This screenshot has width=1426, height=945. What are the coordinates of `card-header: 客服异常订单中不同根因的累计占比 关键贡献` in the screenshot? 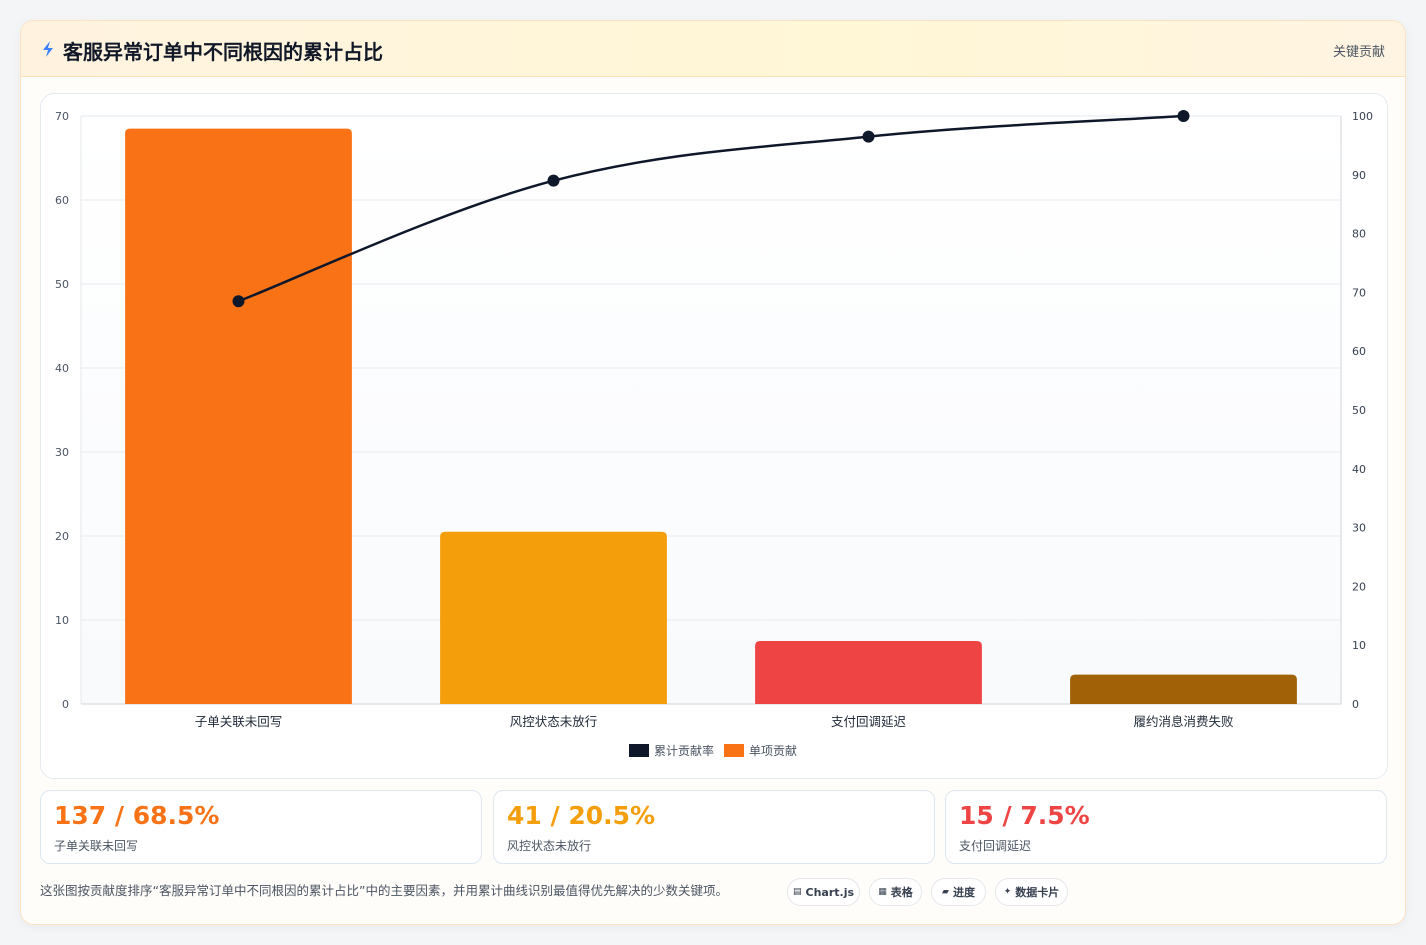 It's located at (713, 49).